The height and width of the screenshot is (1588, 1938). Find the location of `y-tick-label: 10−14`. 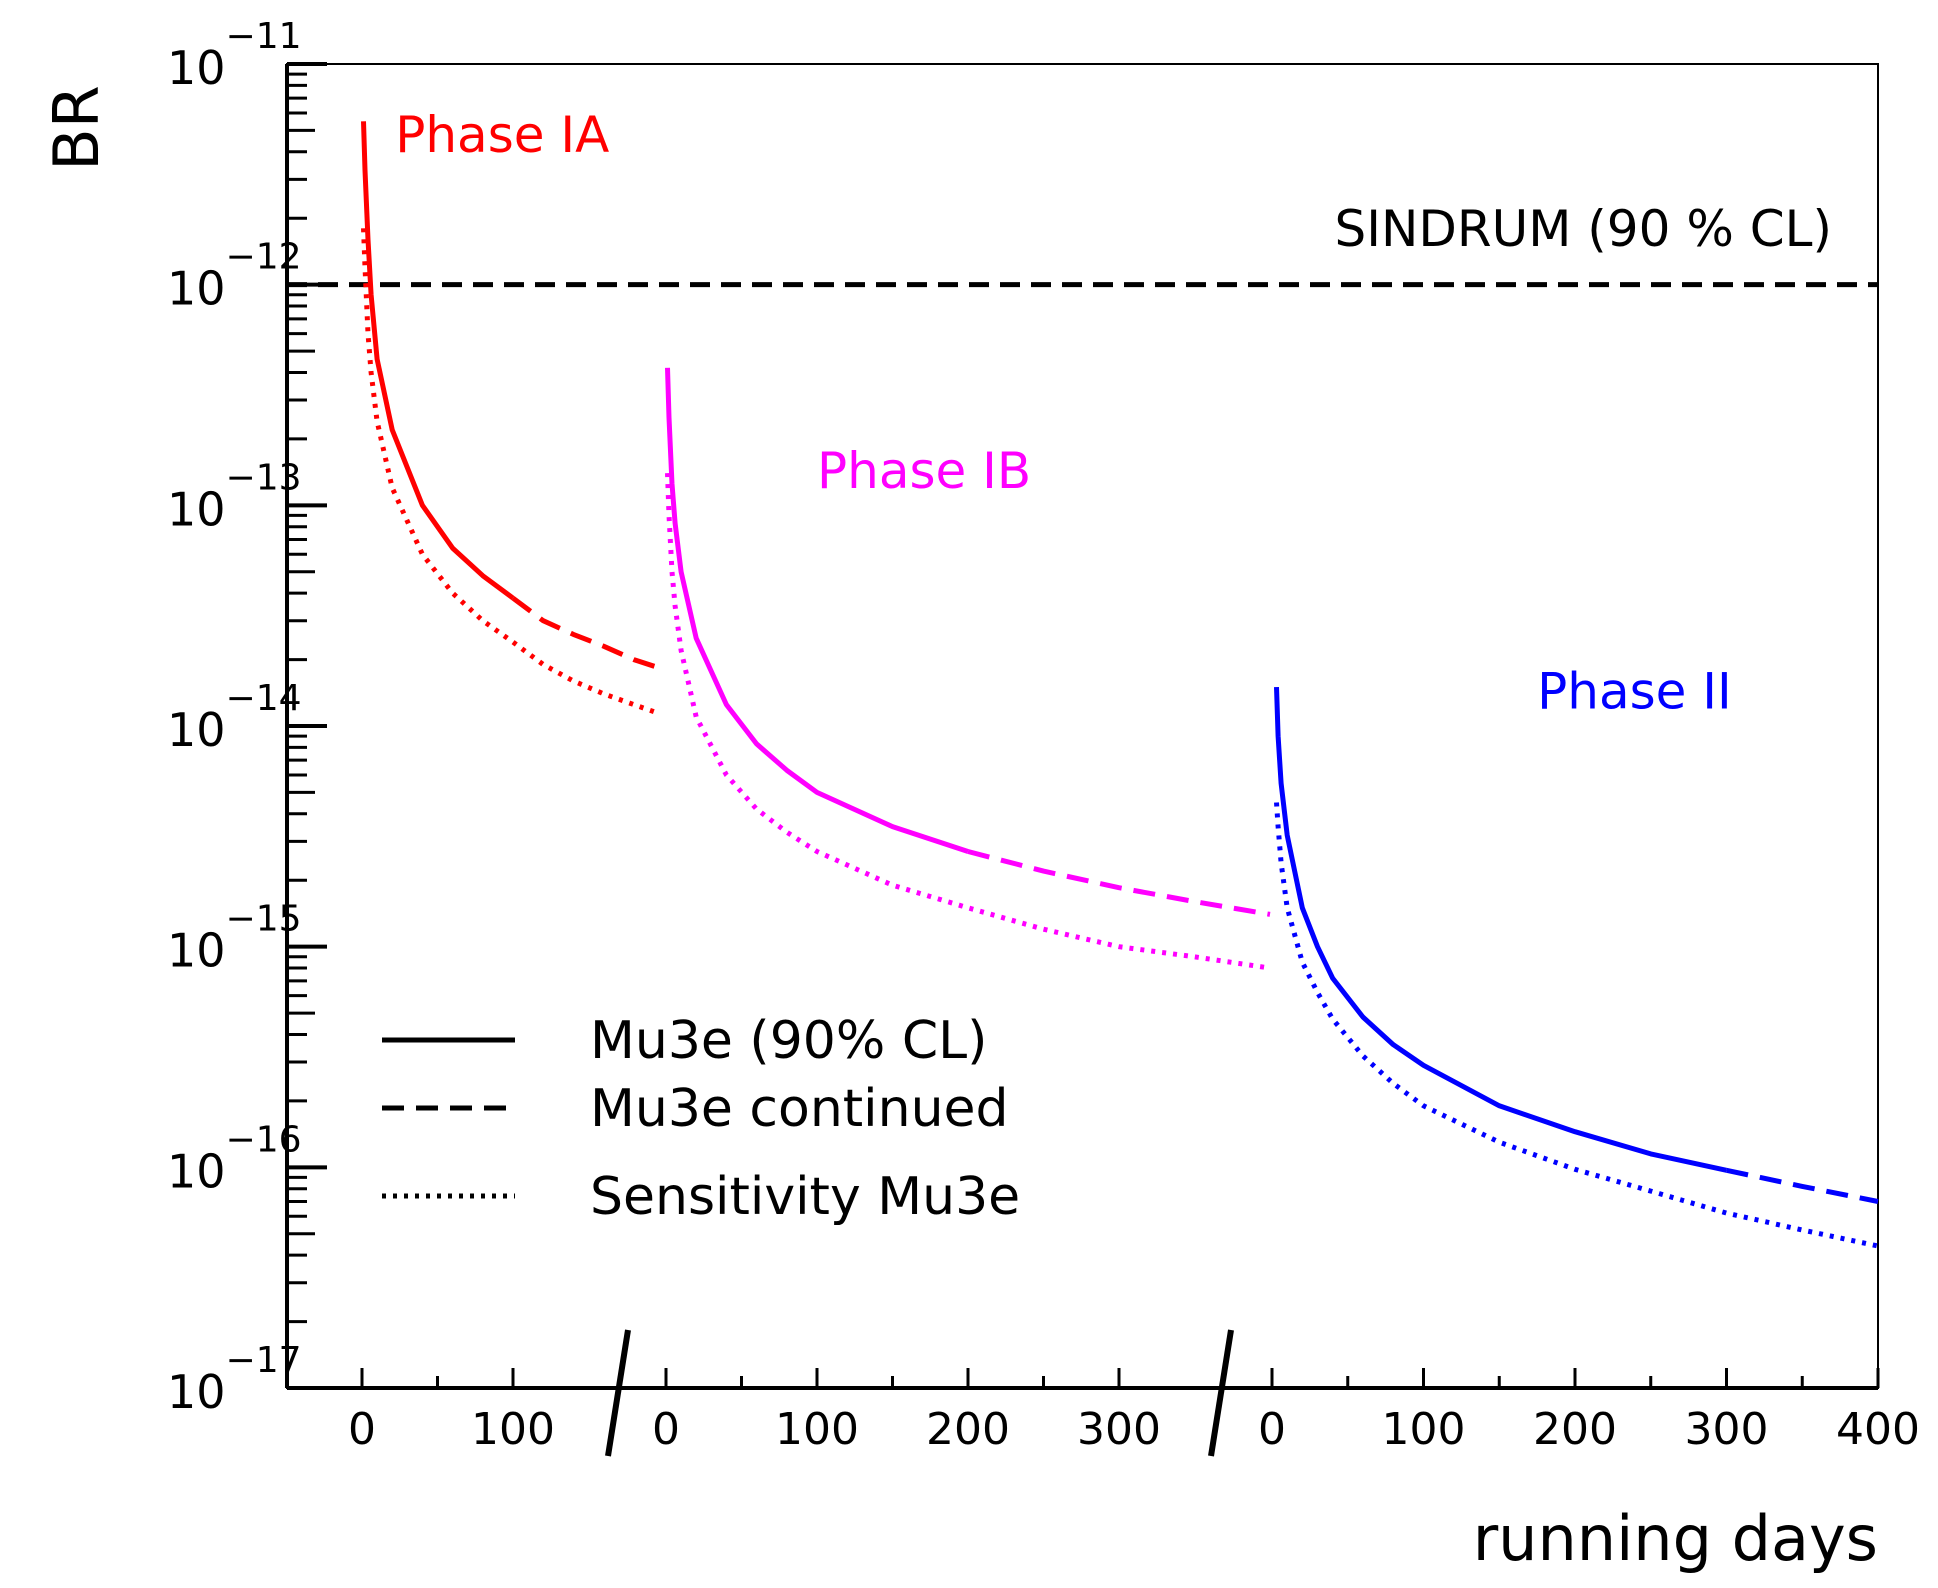

y-tick-label: 10−14 is located at coordinates (234, 717).